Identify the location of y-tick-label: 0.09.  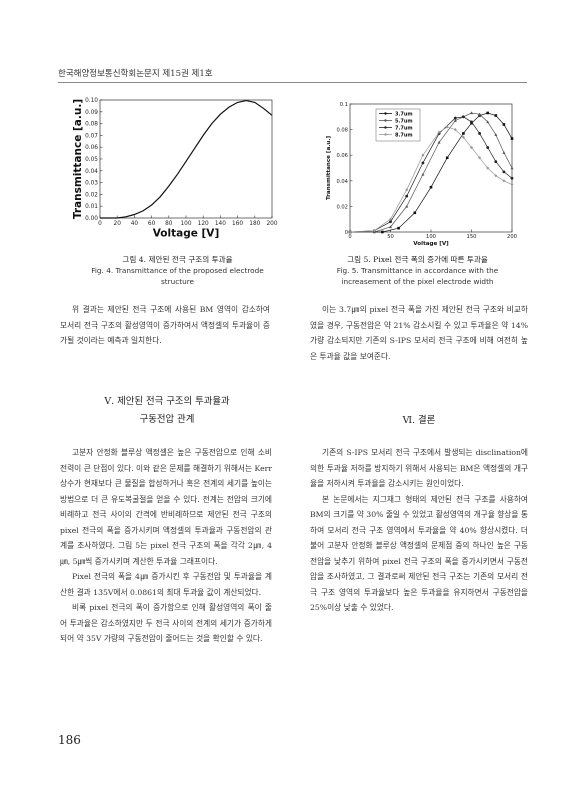
(91, 113).